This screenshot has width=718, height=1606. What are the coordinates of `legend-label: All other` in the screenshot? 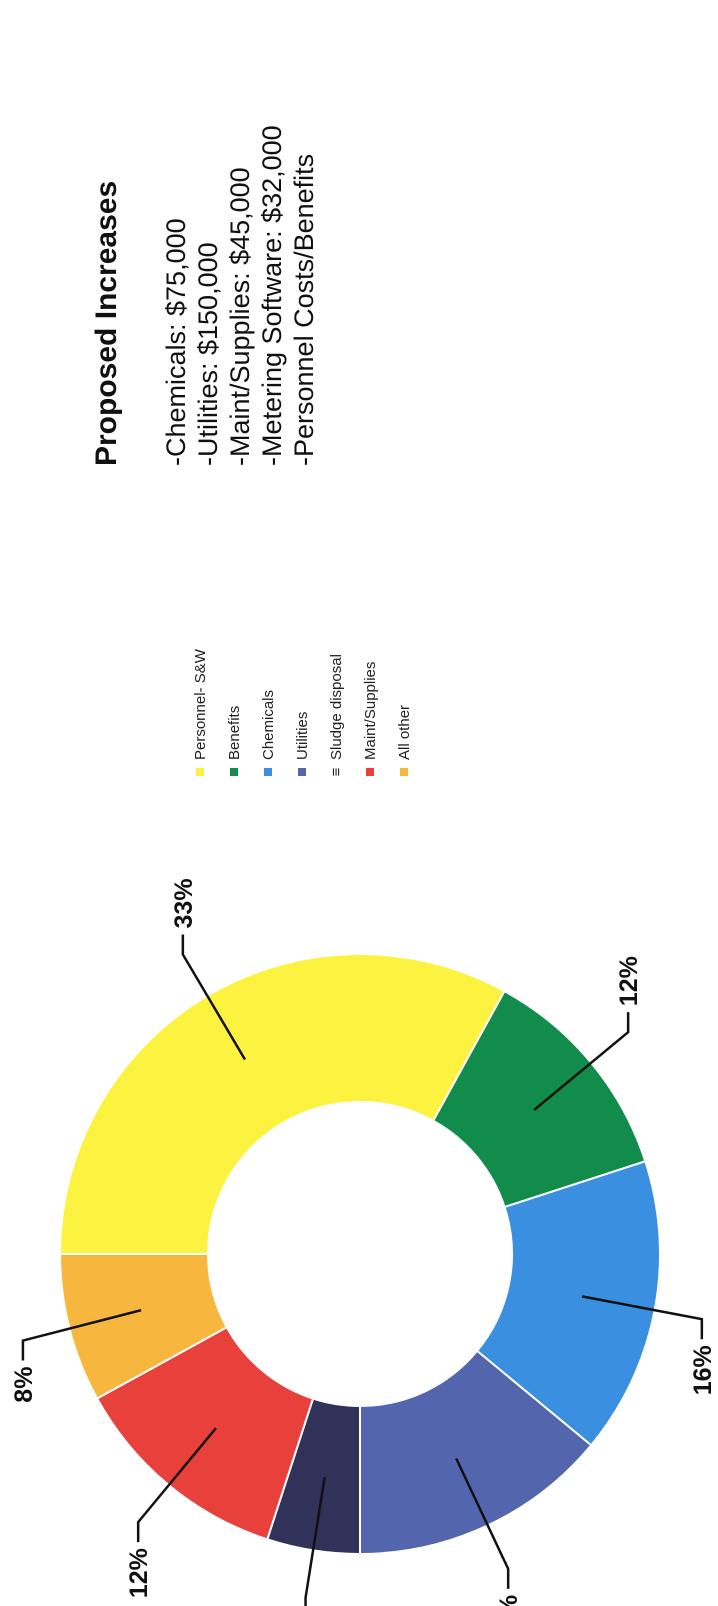 It's located at (404, 732).